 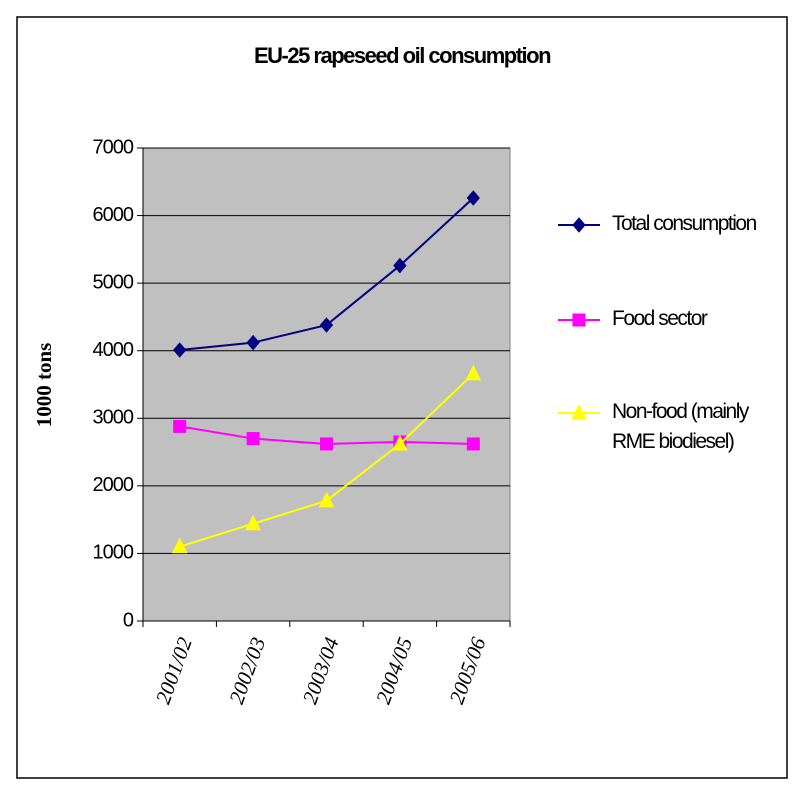 I want to click on legend-label: Total consumption, so click(x=684, y=223).